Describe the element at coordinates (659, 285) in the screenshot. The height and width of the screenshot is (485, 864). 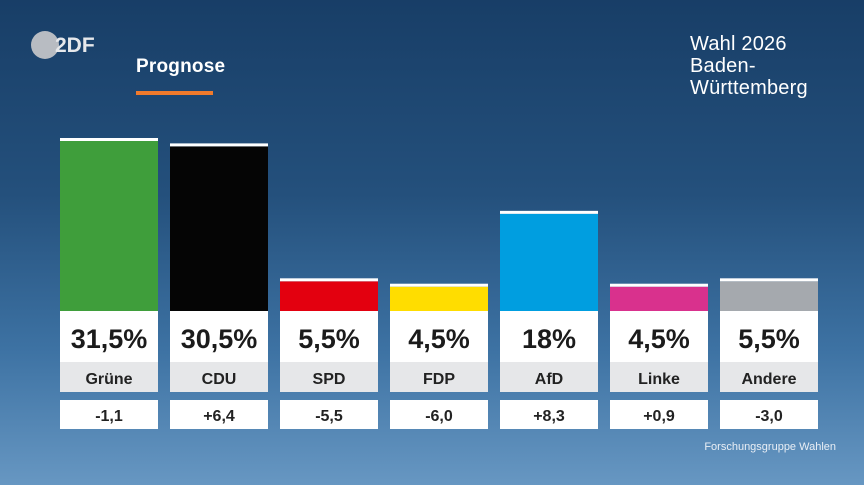
I see `bar-cap-linke` at that location.